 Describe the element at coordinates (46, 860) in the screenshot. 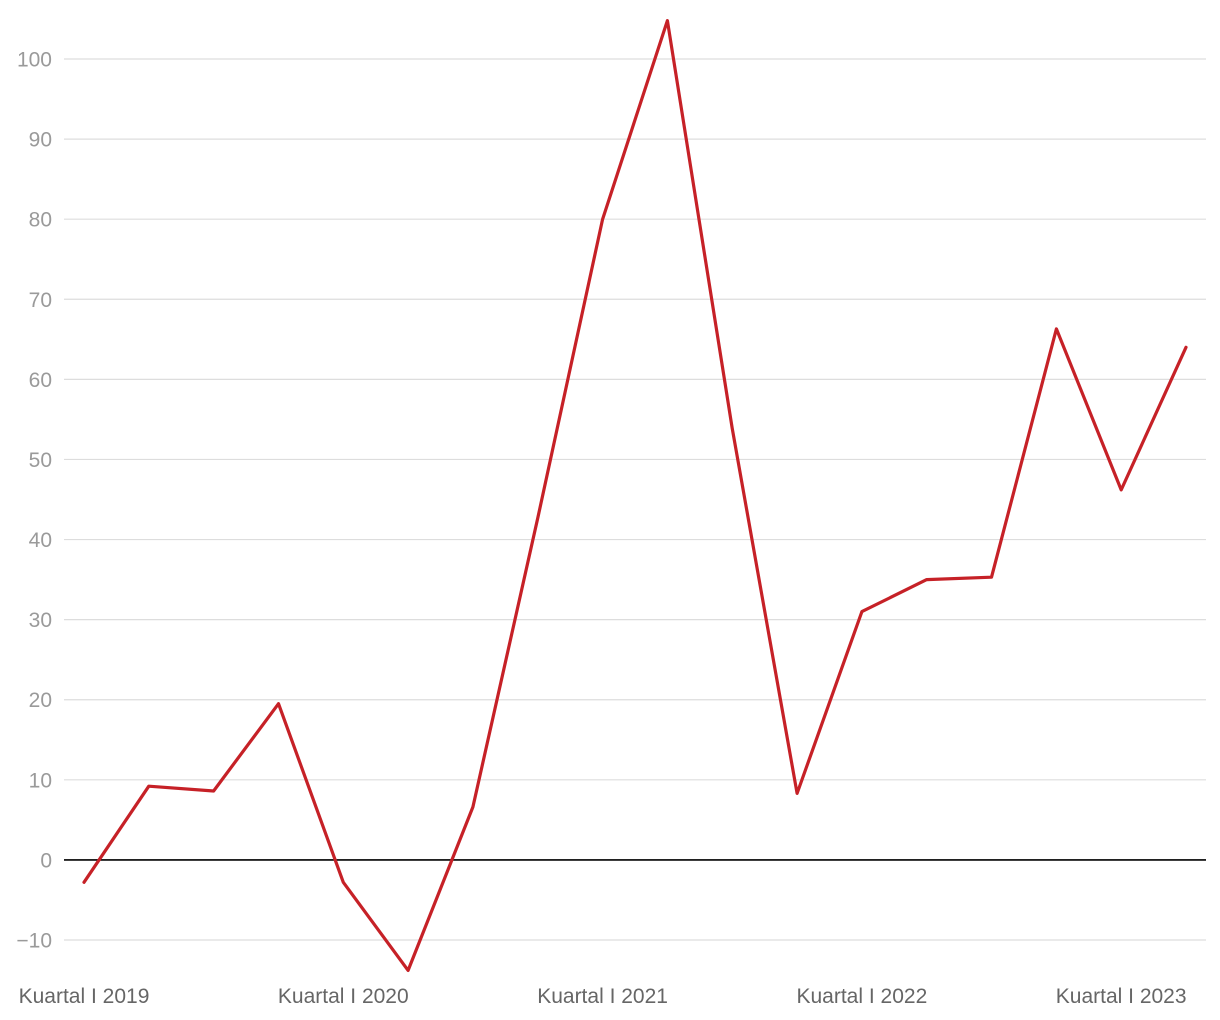

I see `y-tick-label: 0` at that location.